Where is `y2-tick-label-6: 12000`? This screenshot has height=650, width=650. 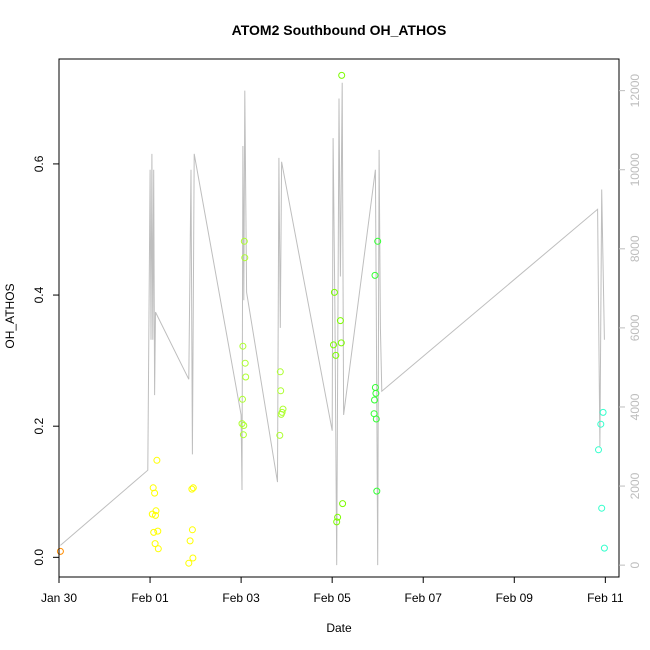 y2-tick-label-6: 12000 is located at coordinates (635, 91).